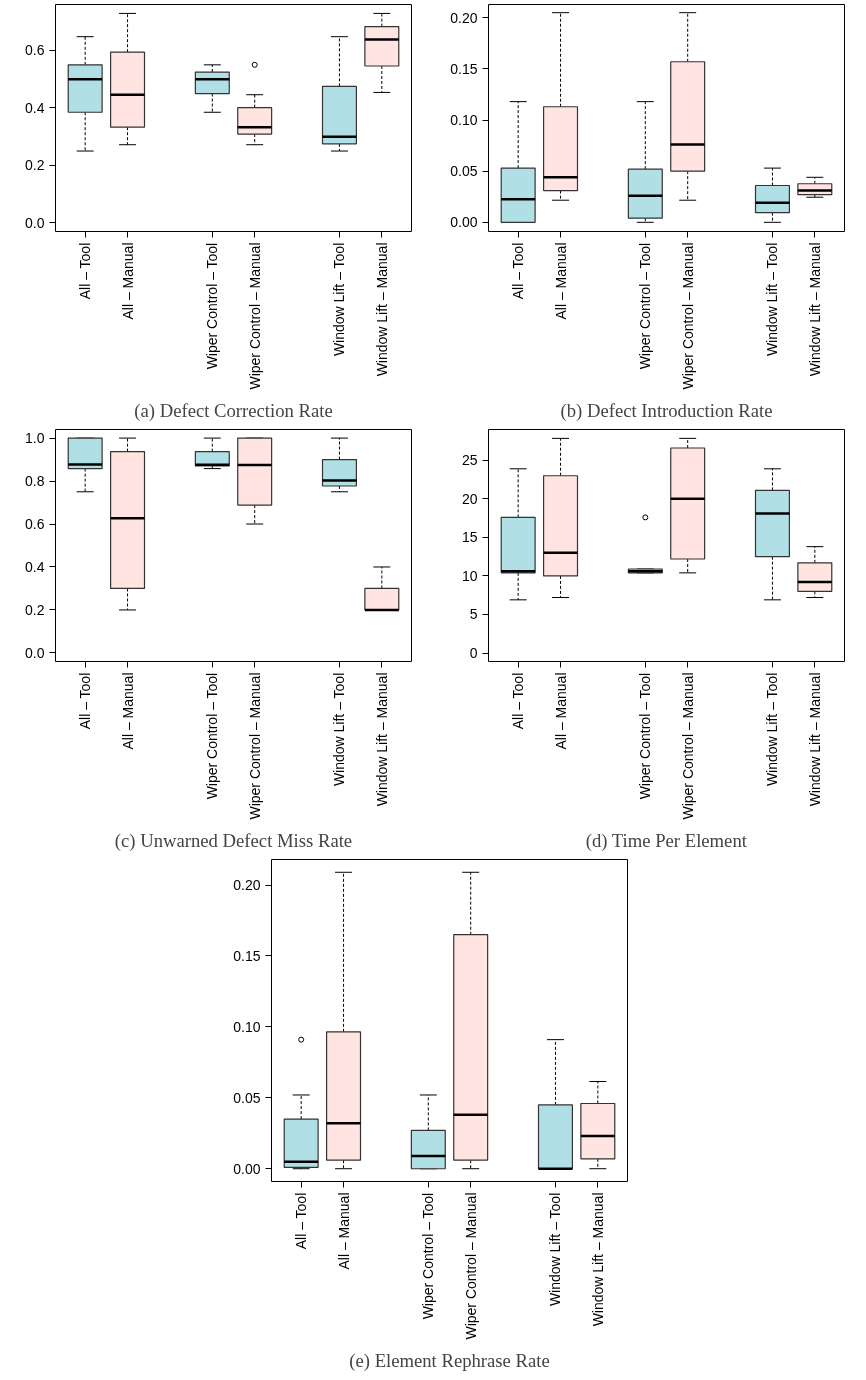 Image resolution: width=866 pixels, height=1380 pixels. Describe the element at coordinates (35, 438) in the screenshot. I see `y-tick-label: 1.0` at that location.